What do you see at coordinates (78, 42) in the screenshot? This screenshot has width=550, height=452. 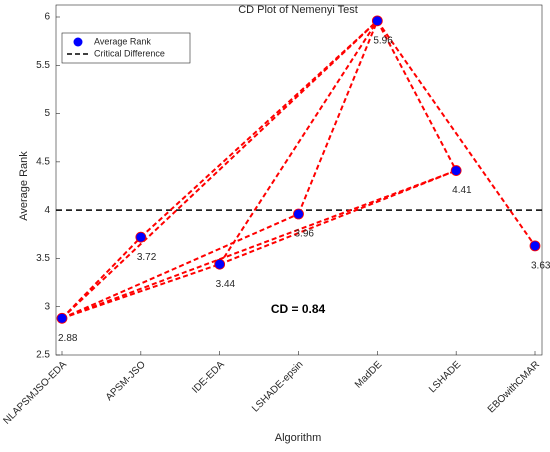 I see `legend-marker` at bounding box center [78, 42].